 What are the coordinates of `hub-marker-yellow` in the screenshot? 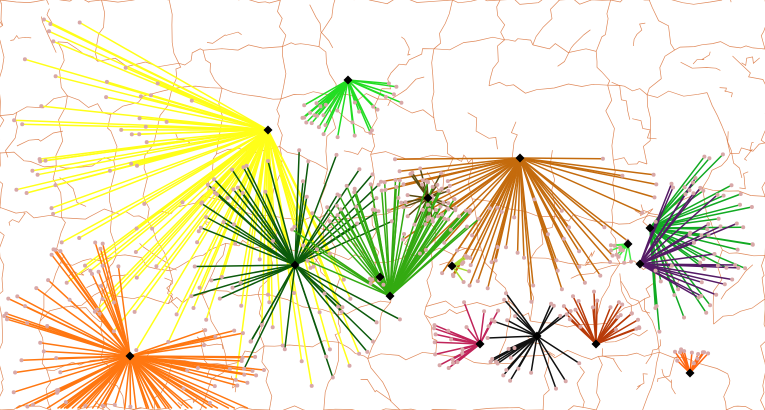 It's located at (268, 130).